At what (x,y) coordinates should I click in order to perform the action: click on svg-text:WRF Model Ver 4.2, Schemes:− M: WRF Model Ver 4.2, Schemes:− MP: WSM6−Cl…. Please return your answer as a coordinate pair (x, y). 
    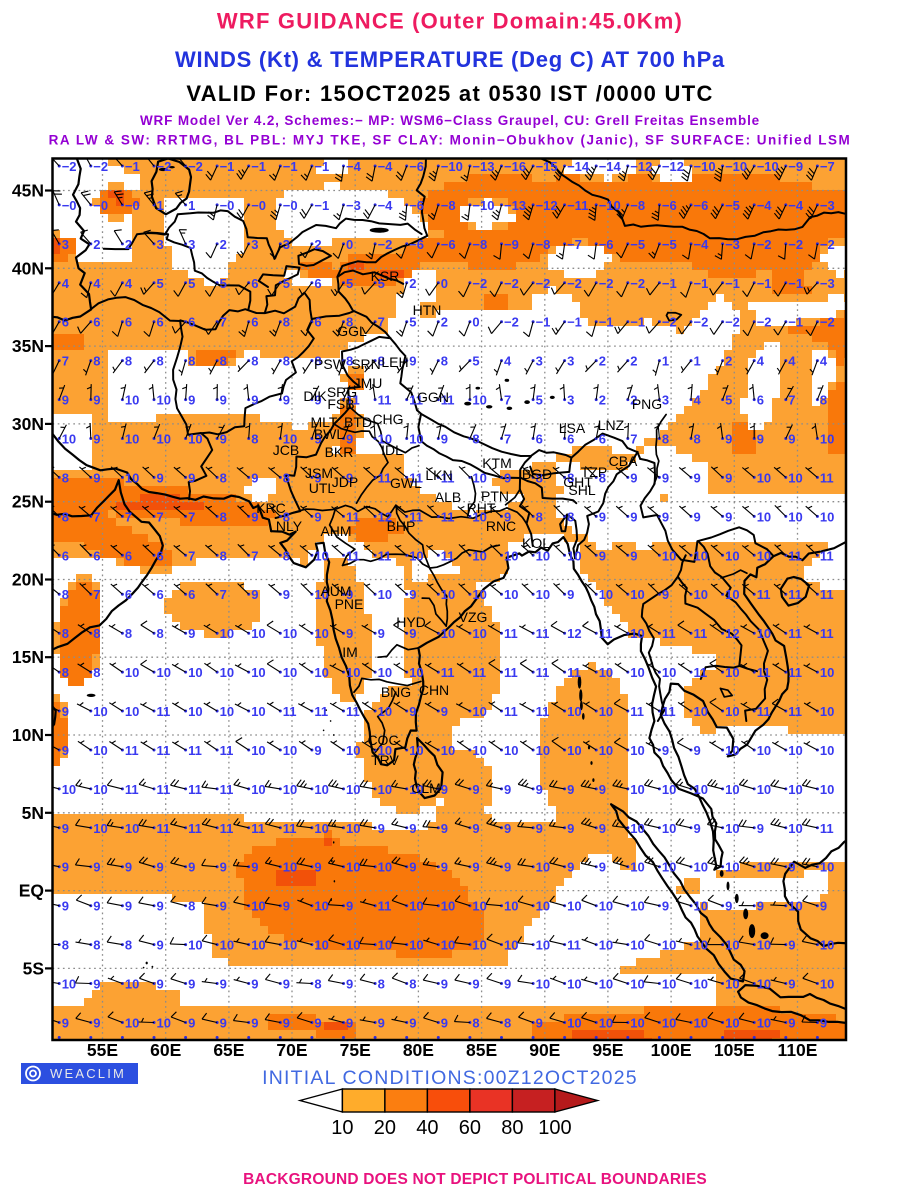
    Looking at the image, I should click on (450, 120).